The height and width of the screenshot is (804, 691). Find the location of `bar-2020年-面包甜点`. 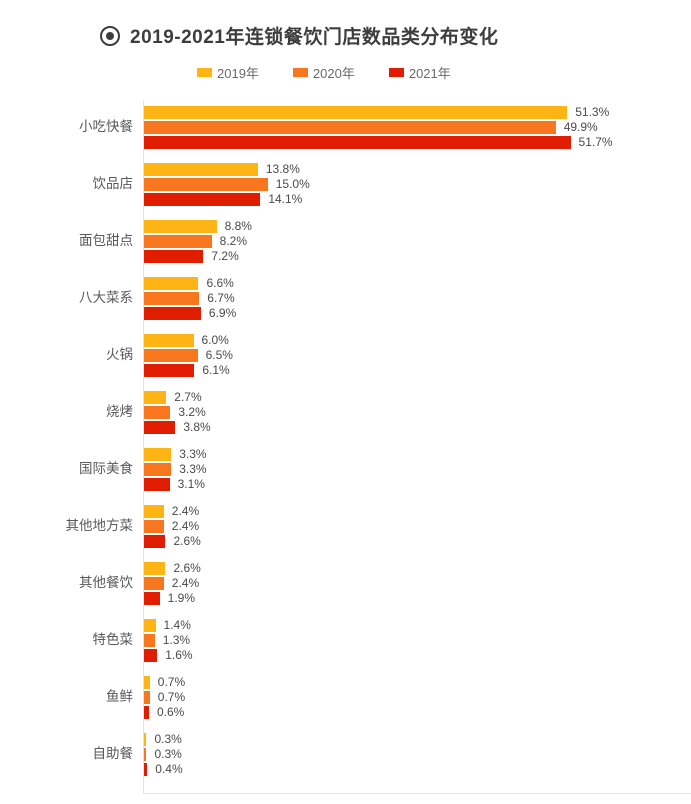

bar-2020年-面包甜点 is located at coordinates (178, 241).